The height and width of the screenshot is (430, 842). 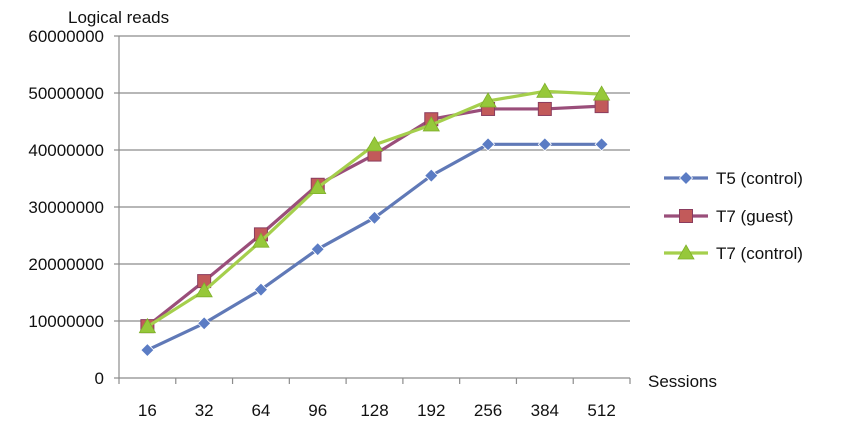 What do you see at coordinates (488, 410) in the screenshot?
I see `x-tick-label: 256` at bounding box center [488, 410].